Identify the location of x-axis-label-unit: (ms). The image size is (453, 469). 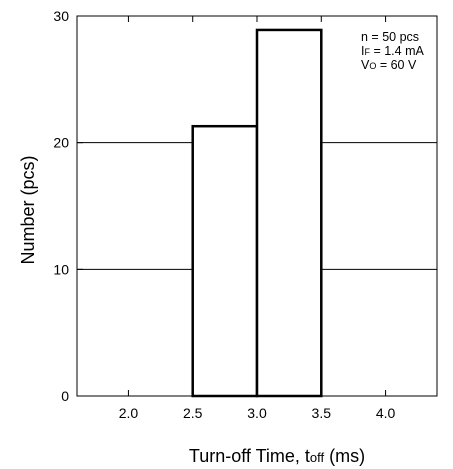
(344, 456).